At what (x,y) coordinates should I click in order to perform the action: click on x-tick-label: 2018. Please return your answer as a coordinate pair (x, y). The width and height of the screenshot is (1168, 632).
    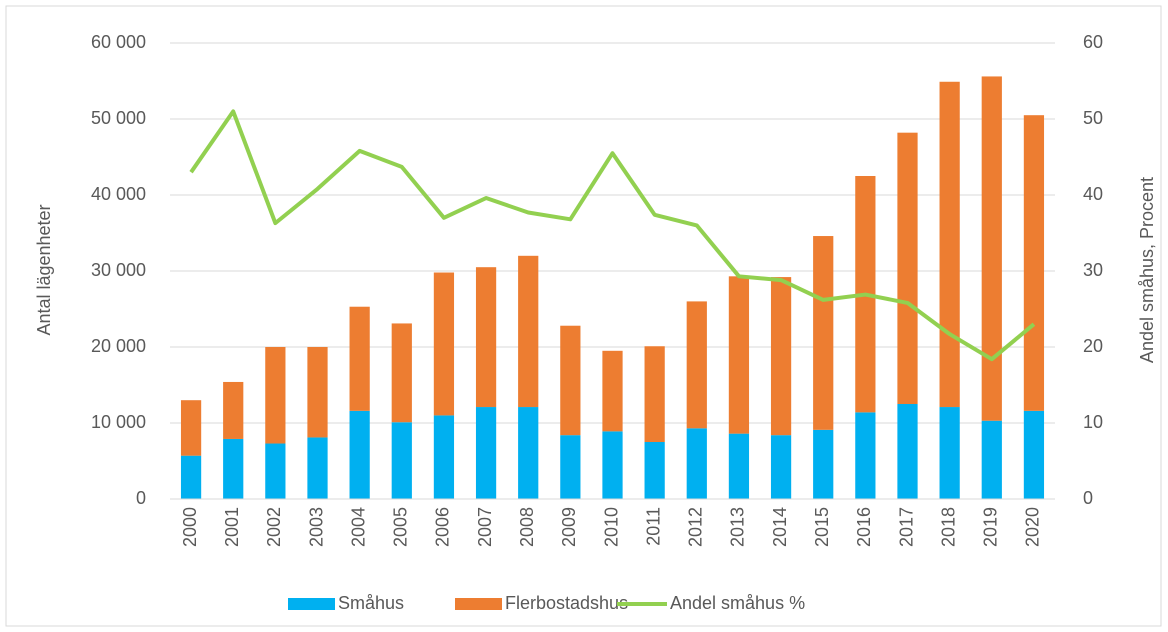
    Looking at the image, I should click on (948, 527).